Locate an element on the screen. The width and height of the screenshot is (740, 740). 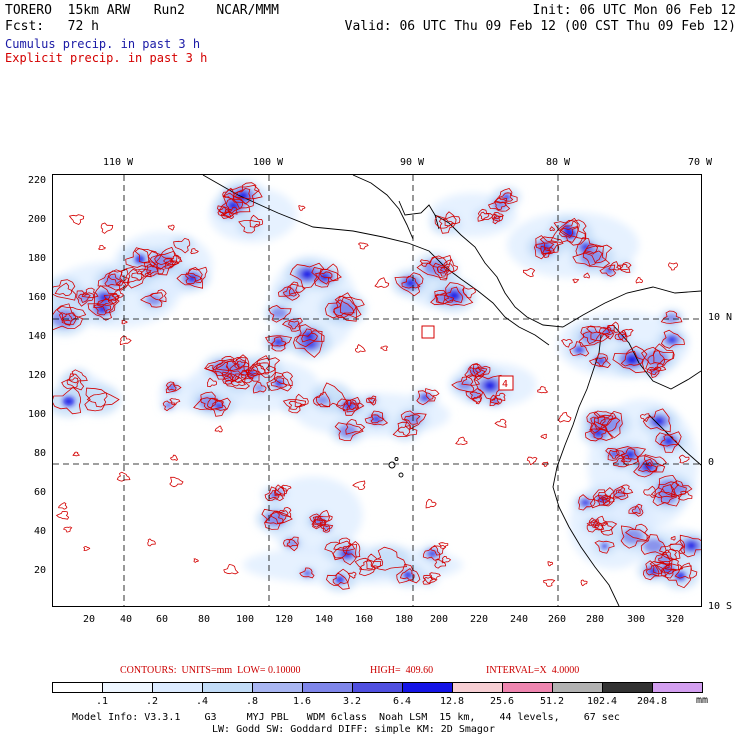
x-label-40: 40 is located at coordinates (126, 619).